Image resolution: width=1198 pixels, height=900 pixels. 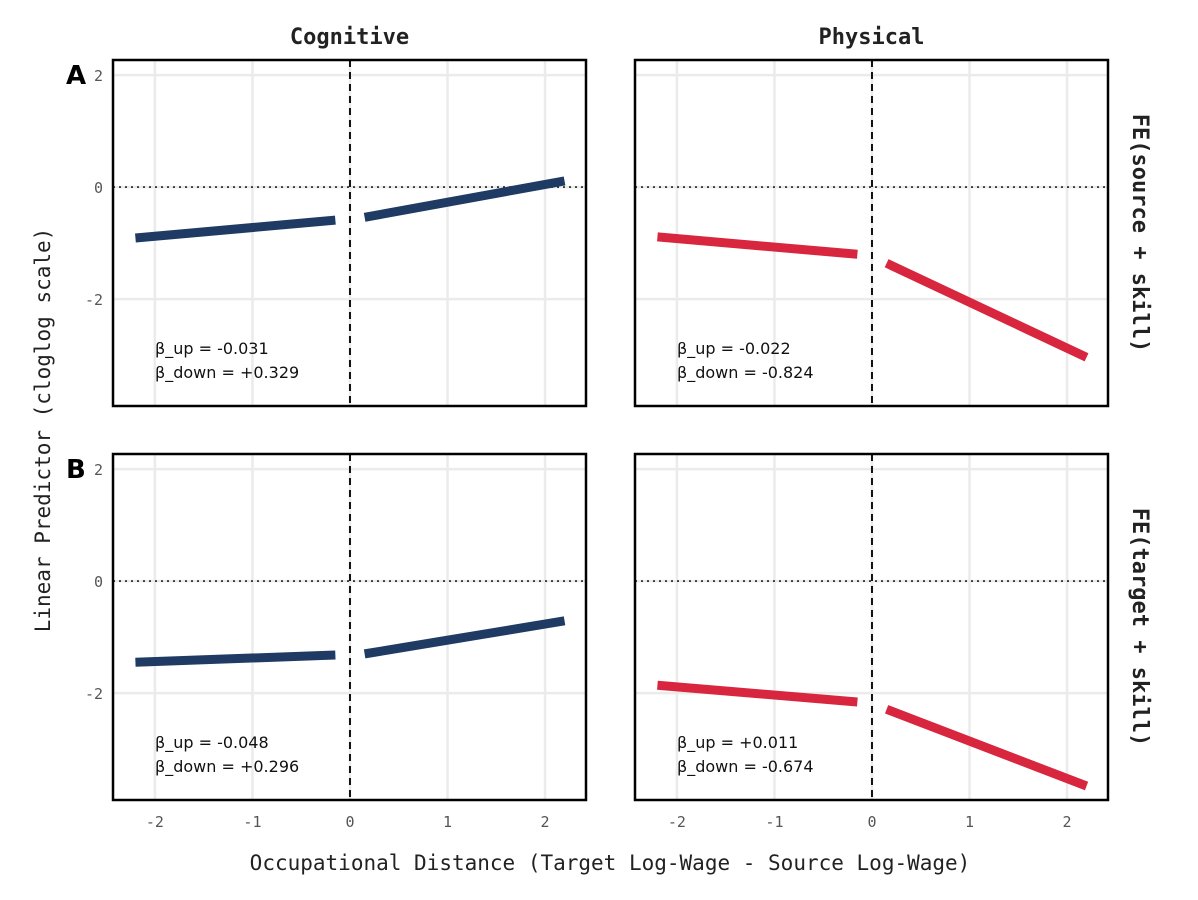 I want to click on row-strip-label: FE(target + skill), so click(x=1139, y=627).